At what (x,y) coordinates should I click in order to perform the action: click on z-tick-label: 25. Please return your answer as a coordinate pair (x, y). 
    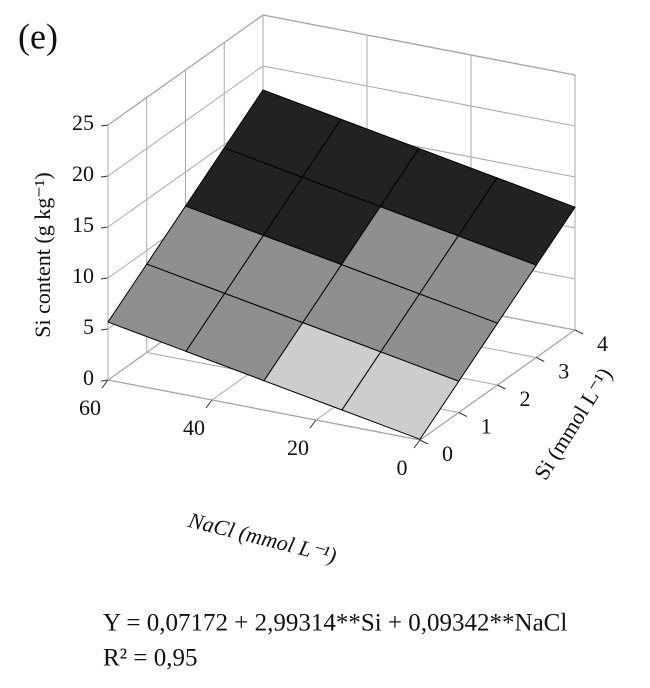
    Looking at the image, I should click on (83, 122).